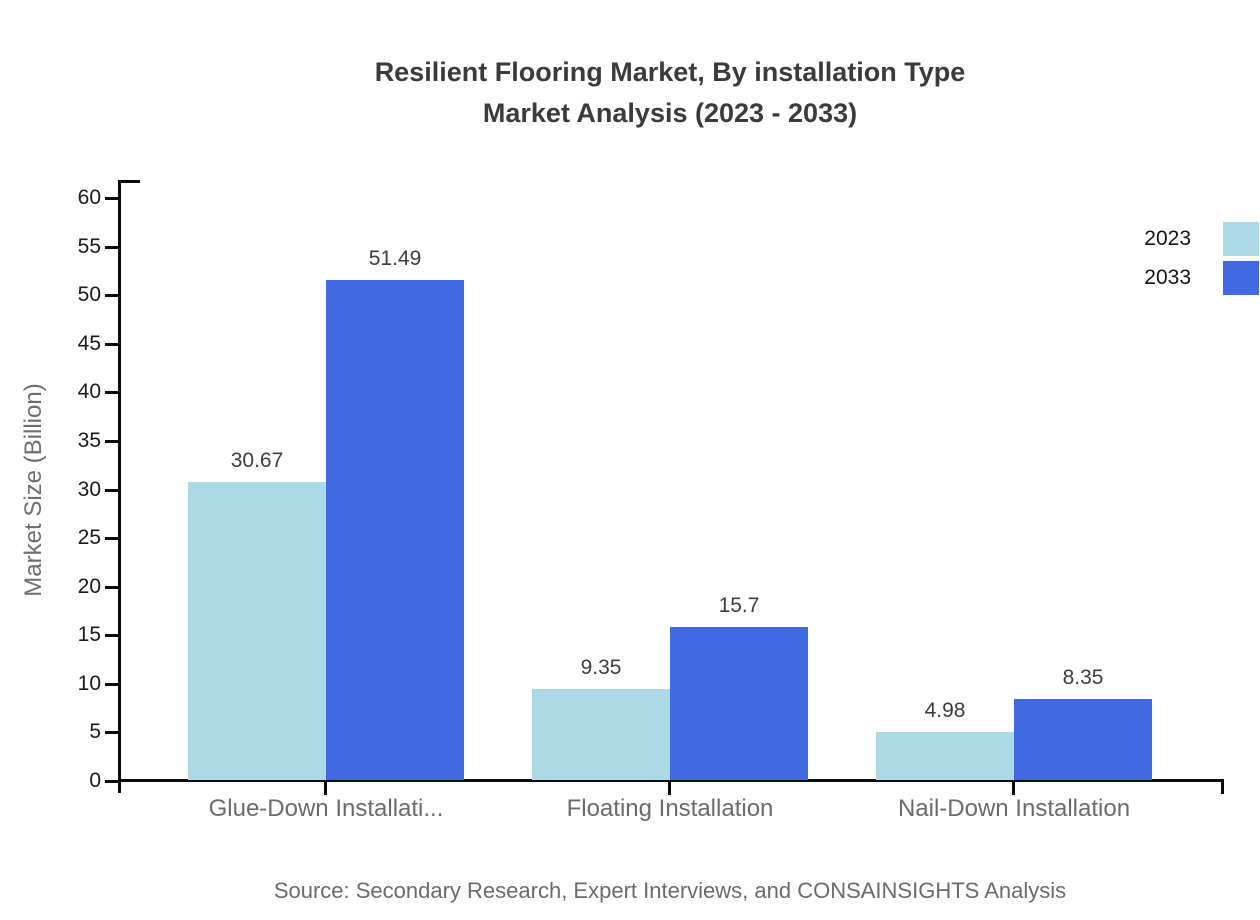 The height and width of the screenshot is (920, 1260). Describe the element at coordinates (739, 605) in the screenshot. I see `bar-value-label: 15.7` at that location.